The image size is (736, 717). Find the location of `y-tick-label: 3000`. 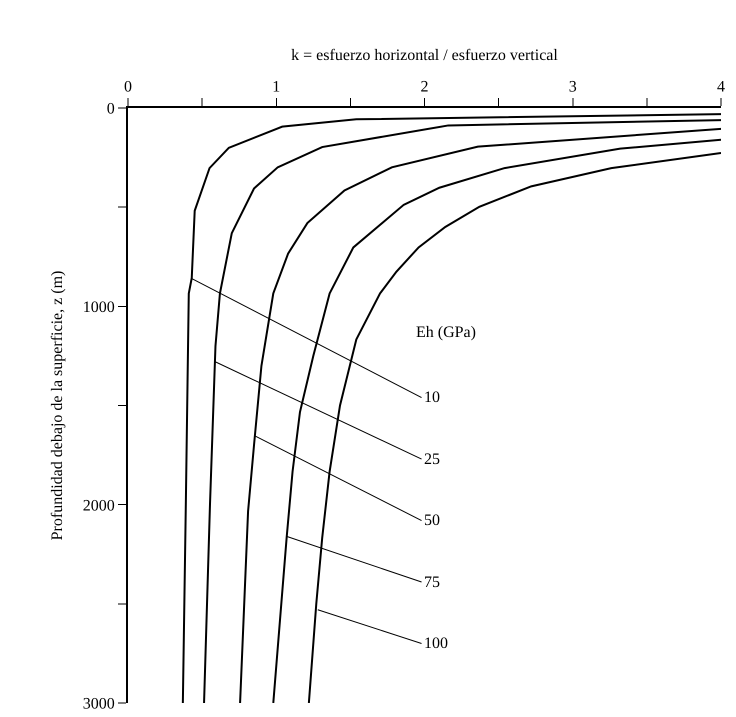

y-tick-label: 3000 is located at coordinates (98, 704).